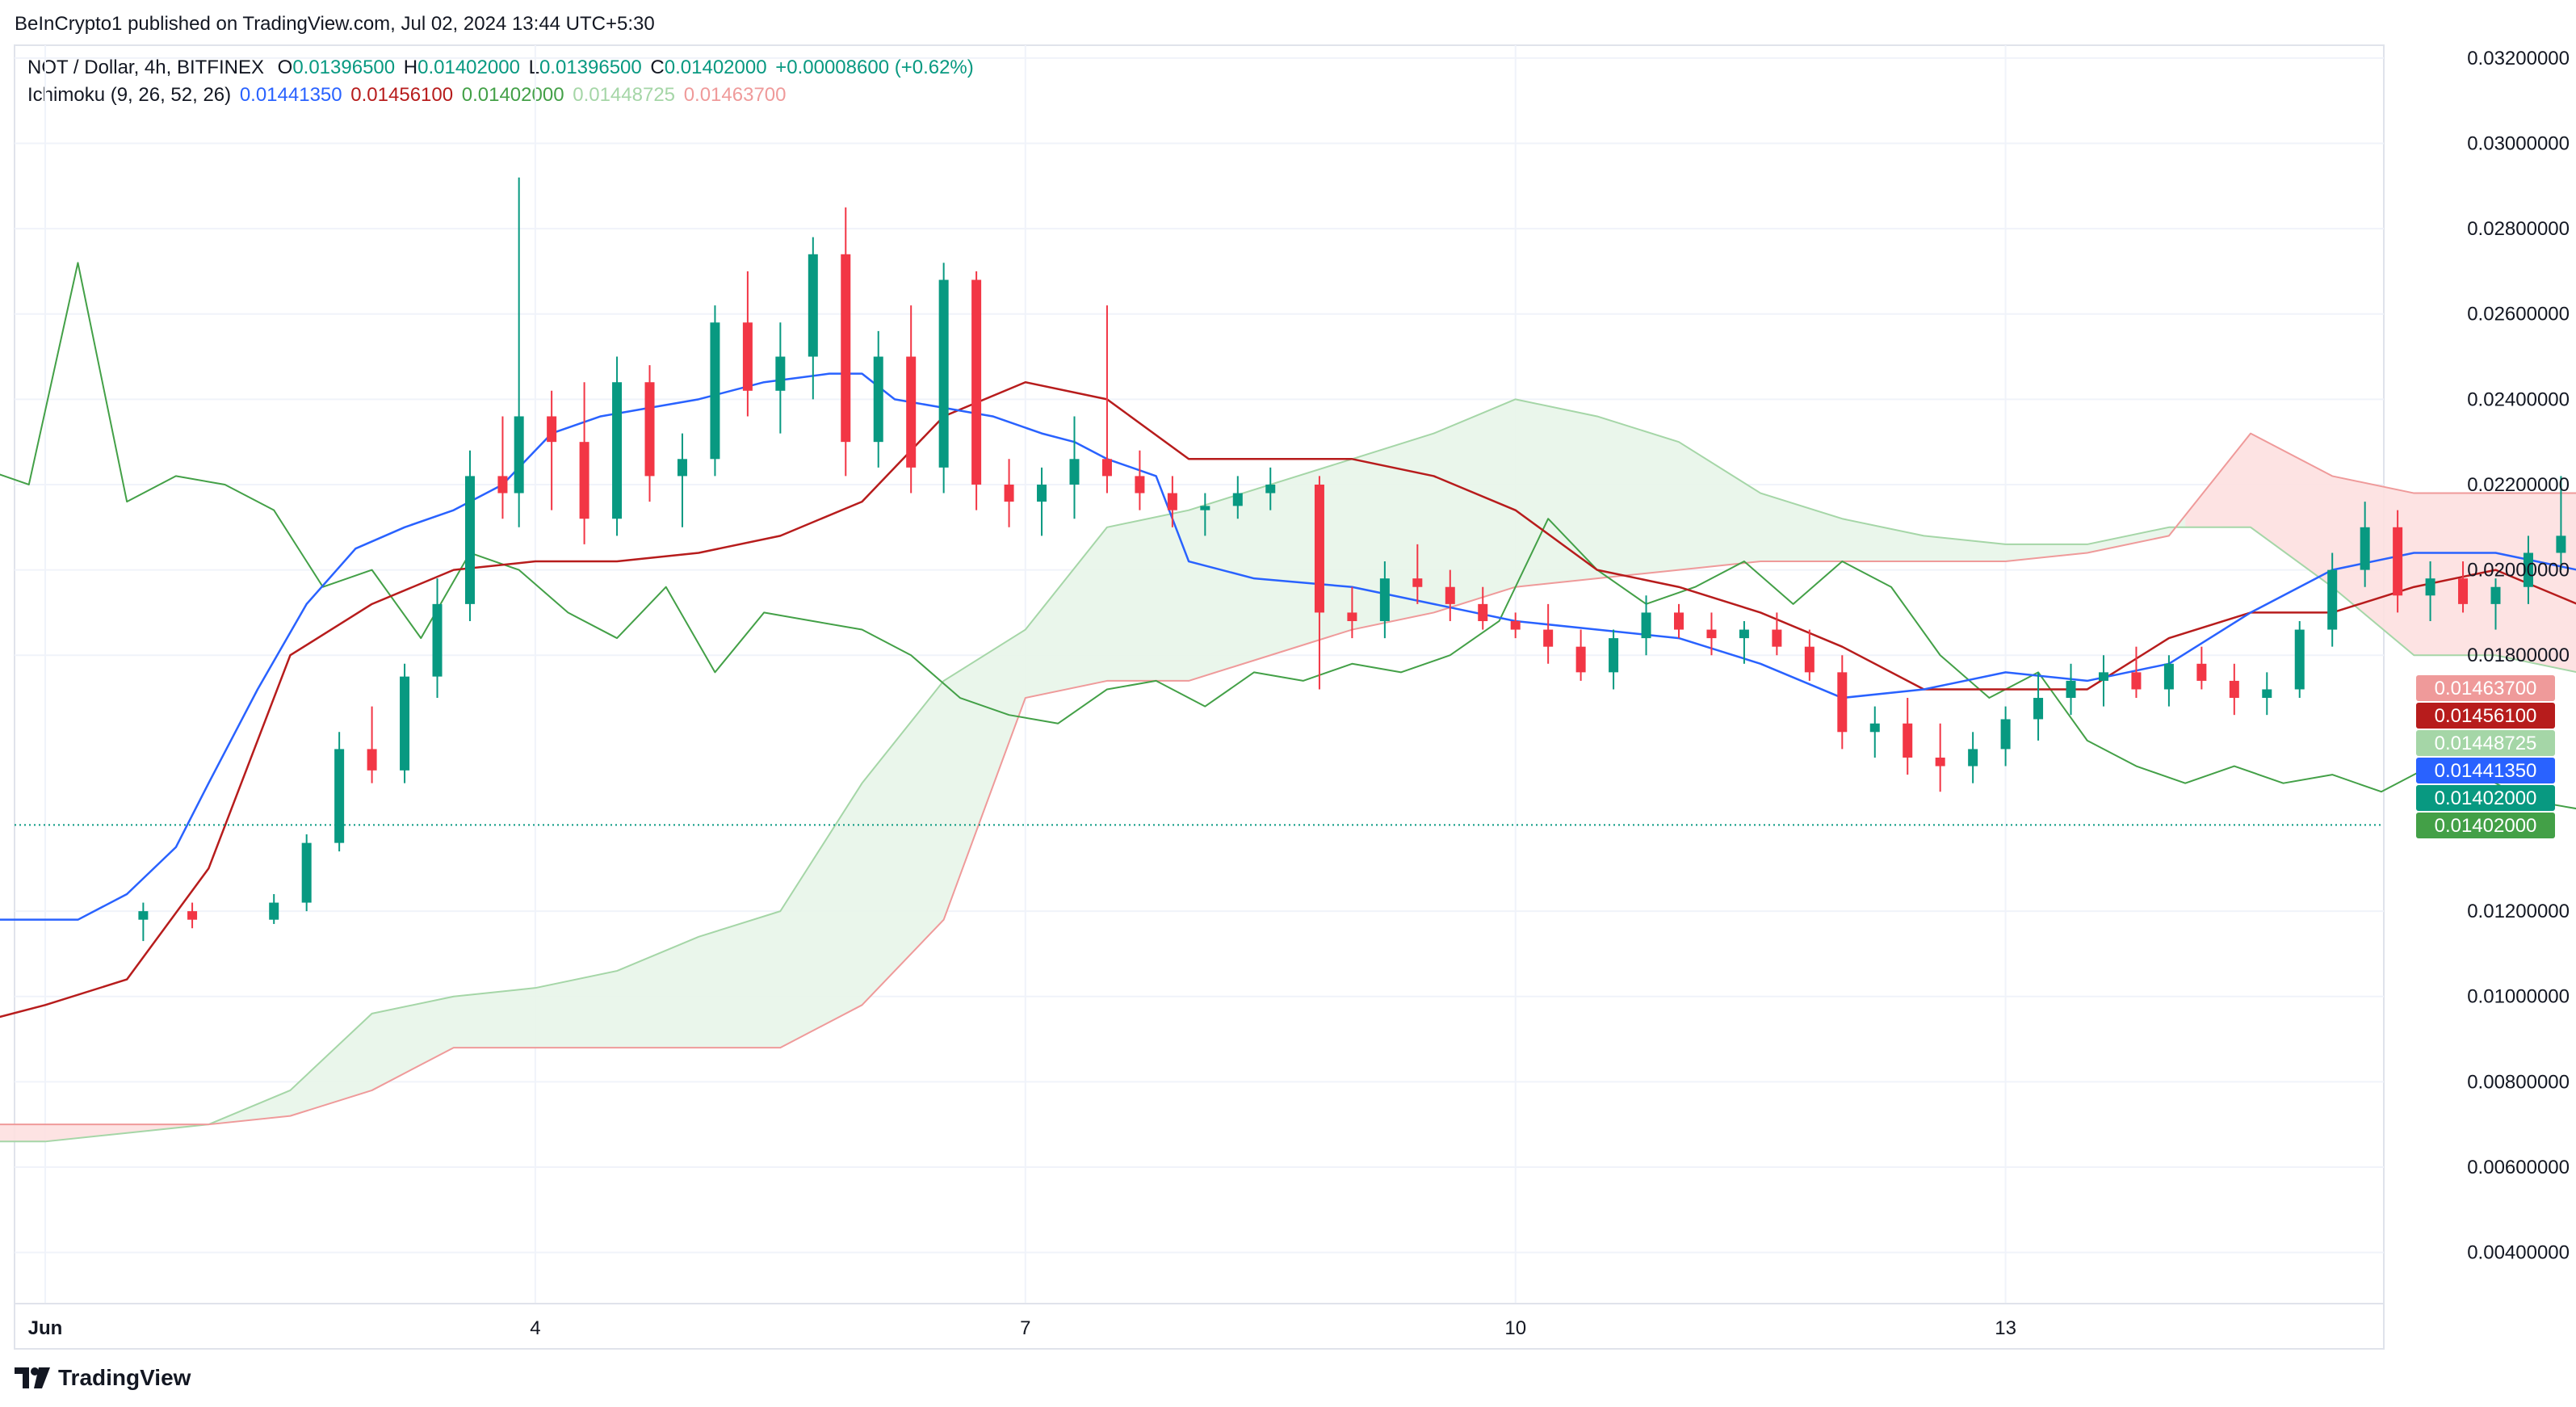 Image resolution: width=2576 pixels, height=1407 pixels. I want to click on y-tick-label: 0.00600000, so click(2518, 1168).